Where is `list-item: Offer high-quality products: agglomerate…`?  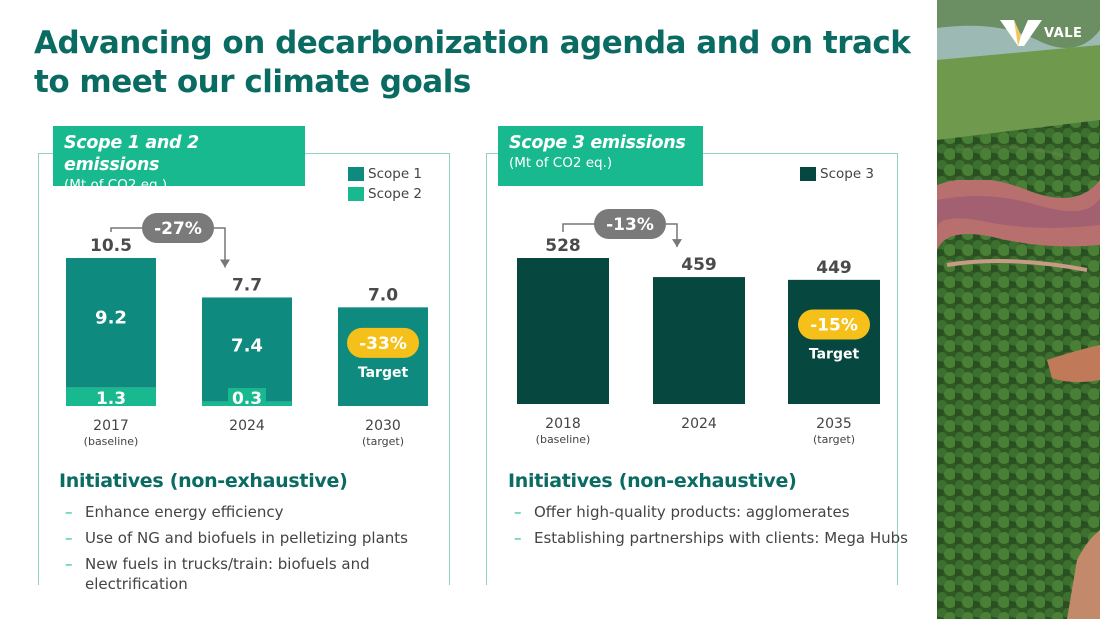 list-item: Offer high-quality products: agglomerate… is located at coordinates (714, 512).